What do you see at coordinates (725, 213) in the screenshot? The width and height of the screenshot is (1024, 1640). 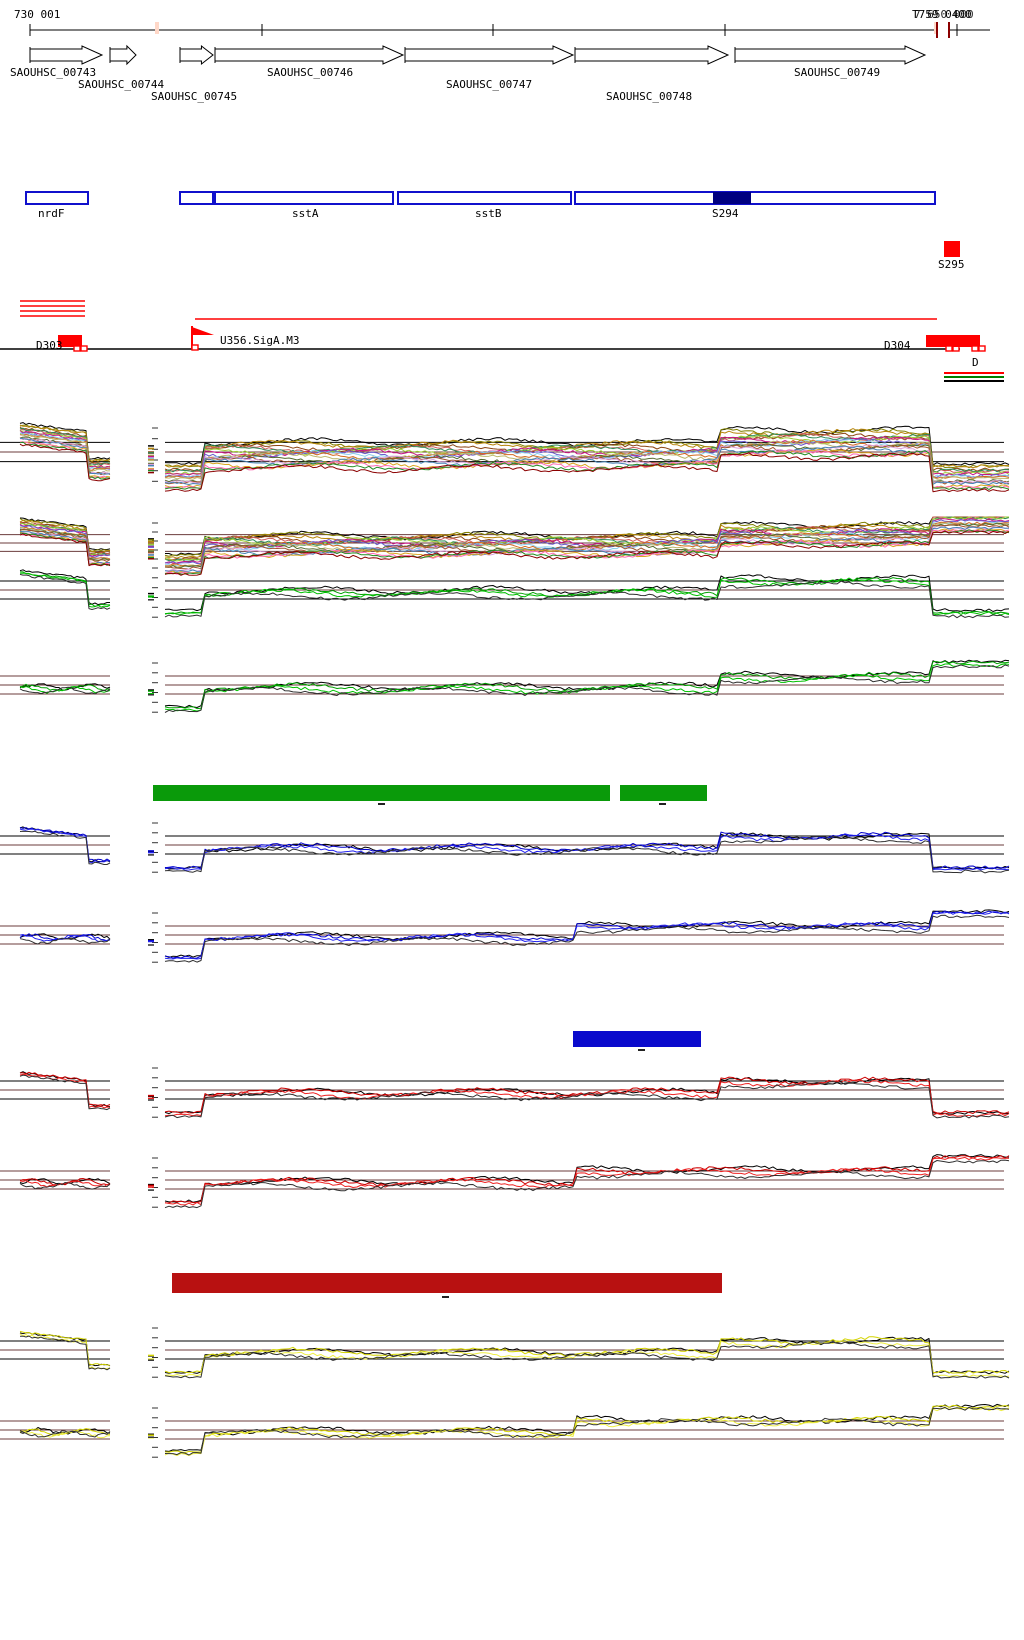 I see `operon-label-S294: S294` at bounding box center [725, 213].